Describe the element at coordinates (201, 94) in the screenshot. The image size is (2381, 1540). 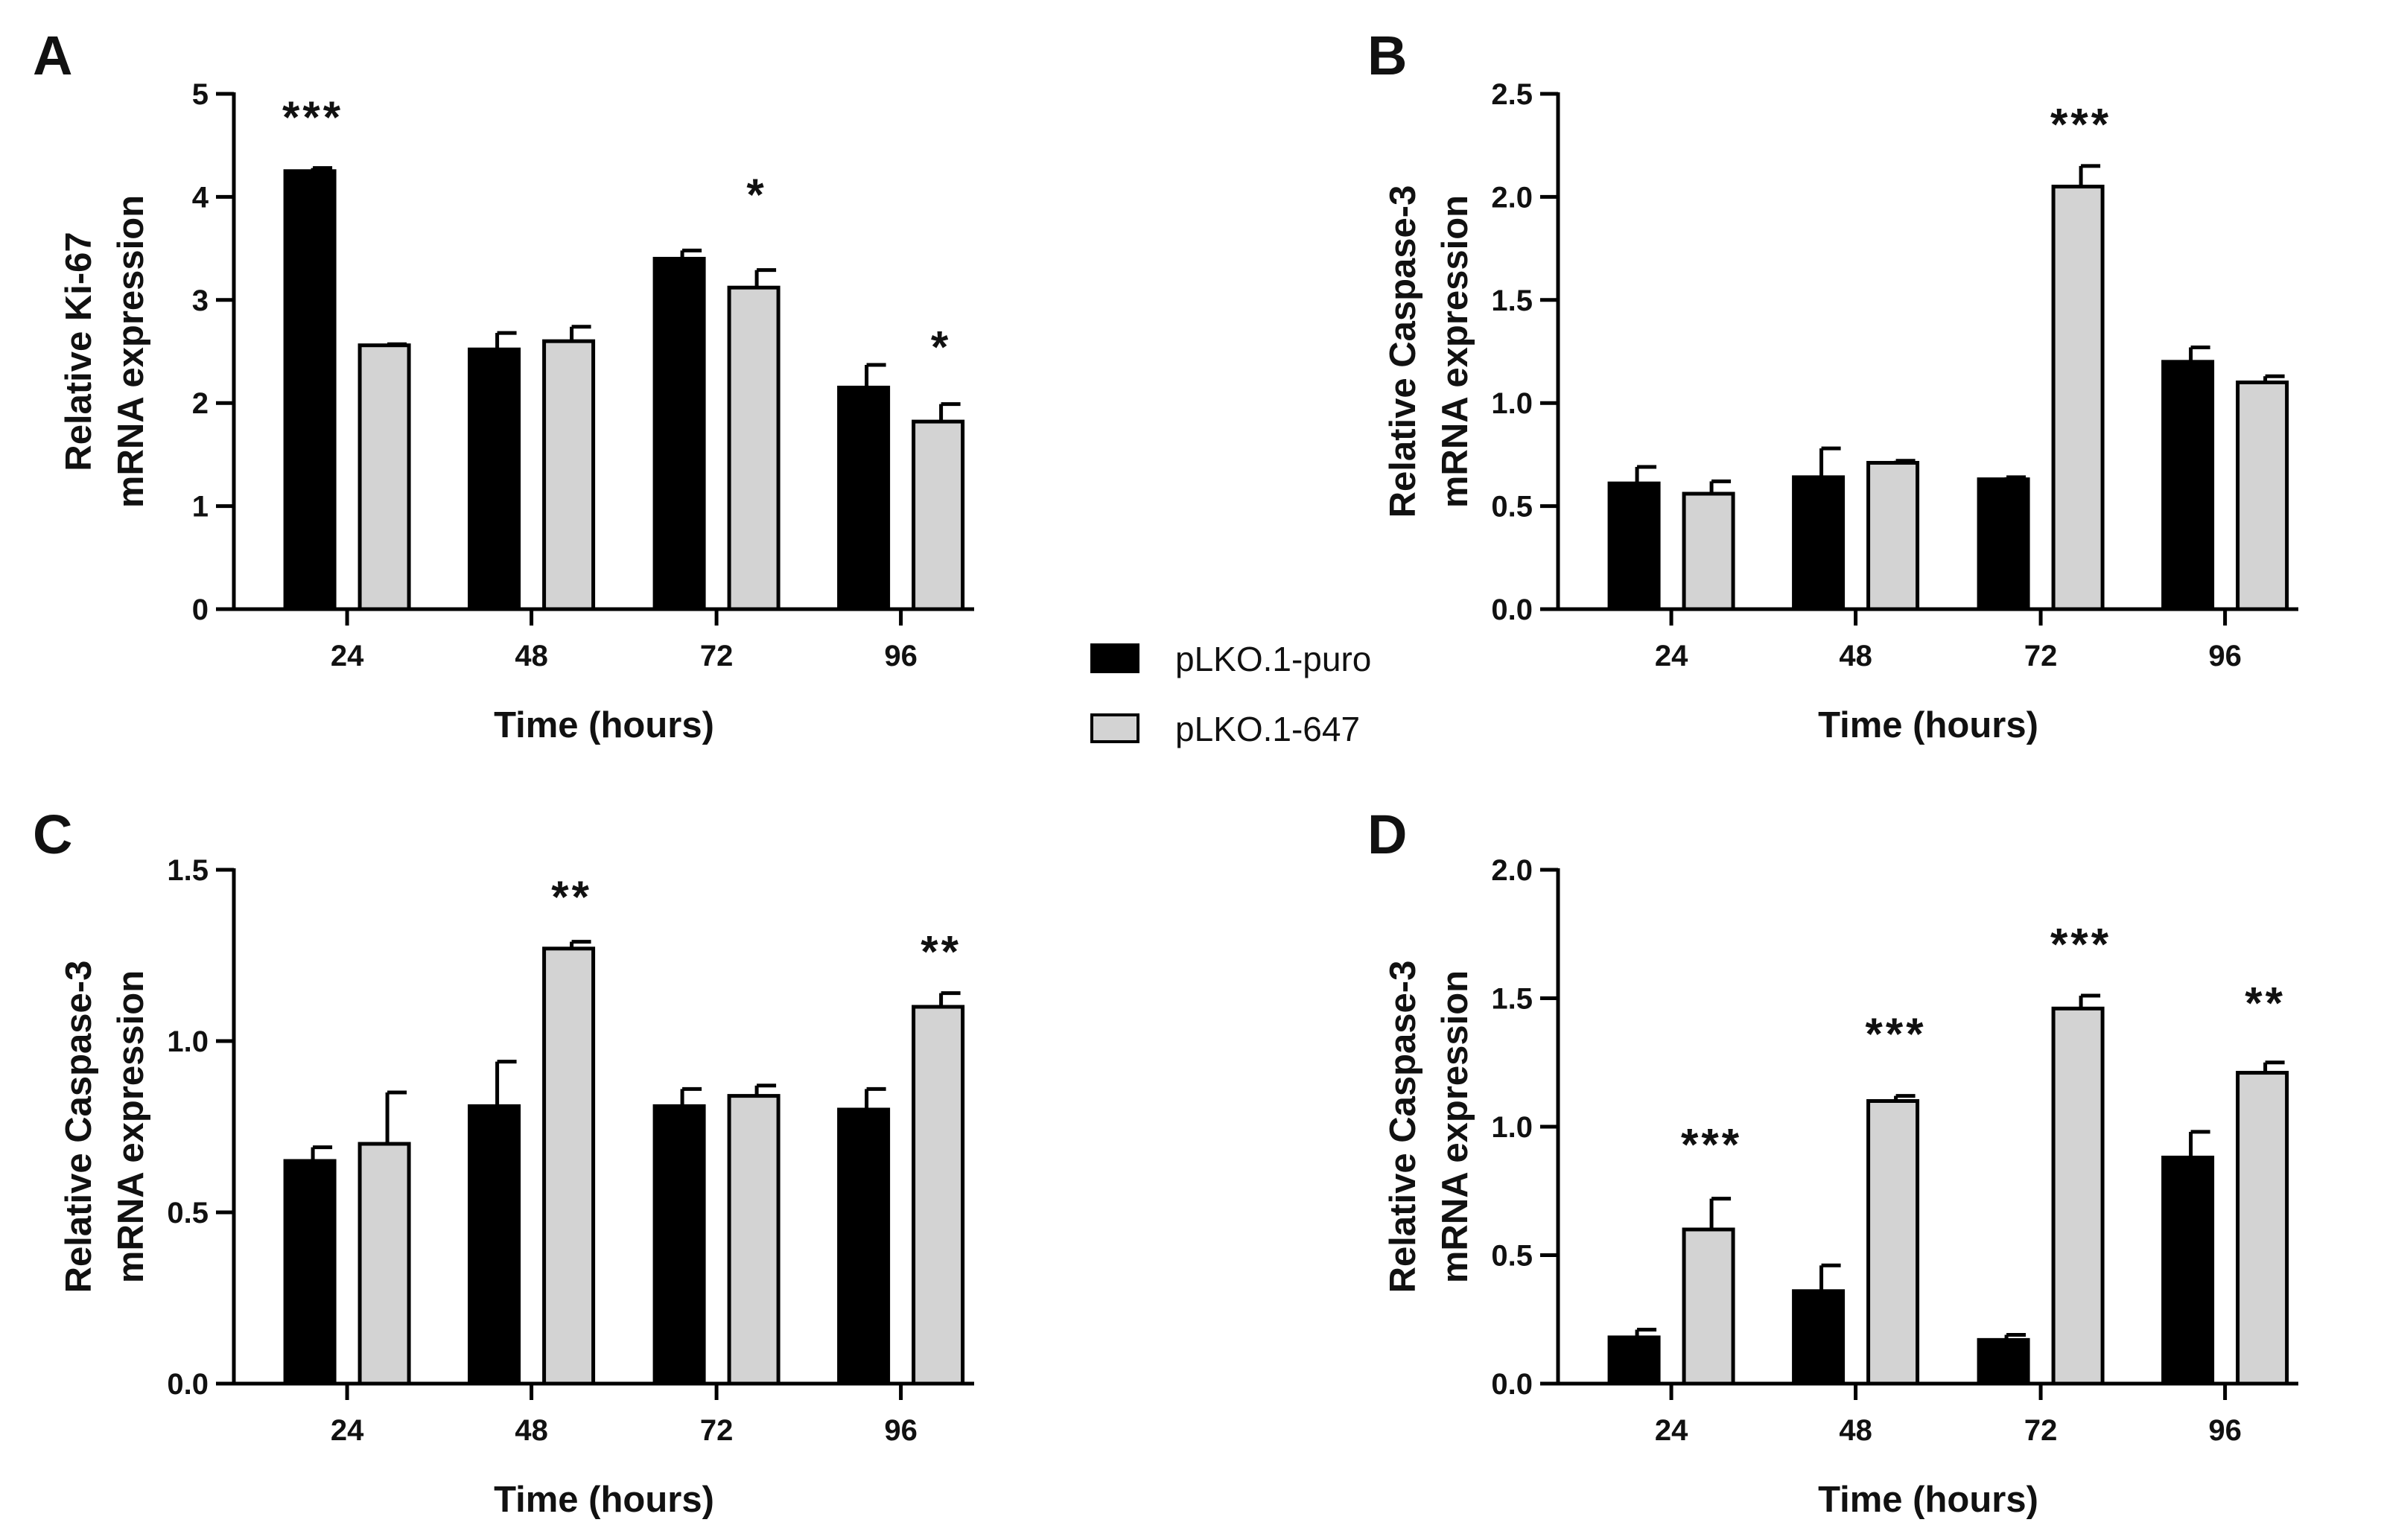
I see `y-tick-label: 5` at that location.